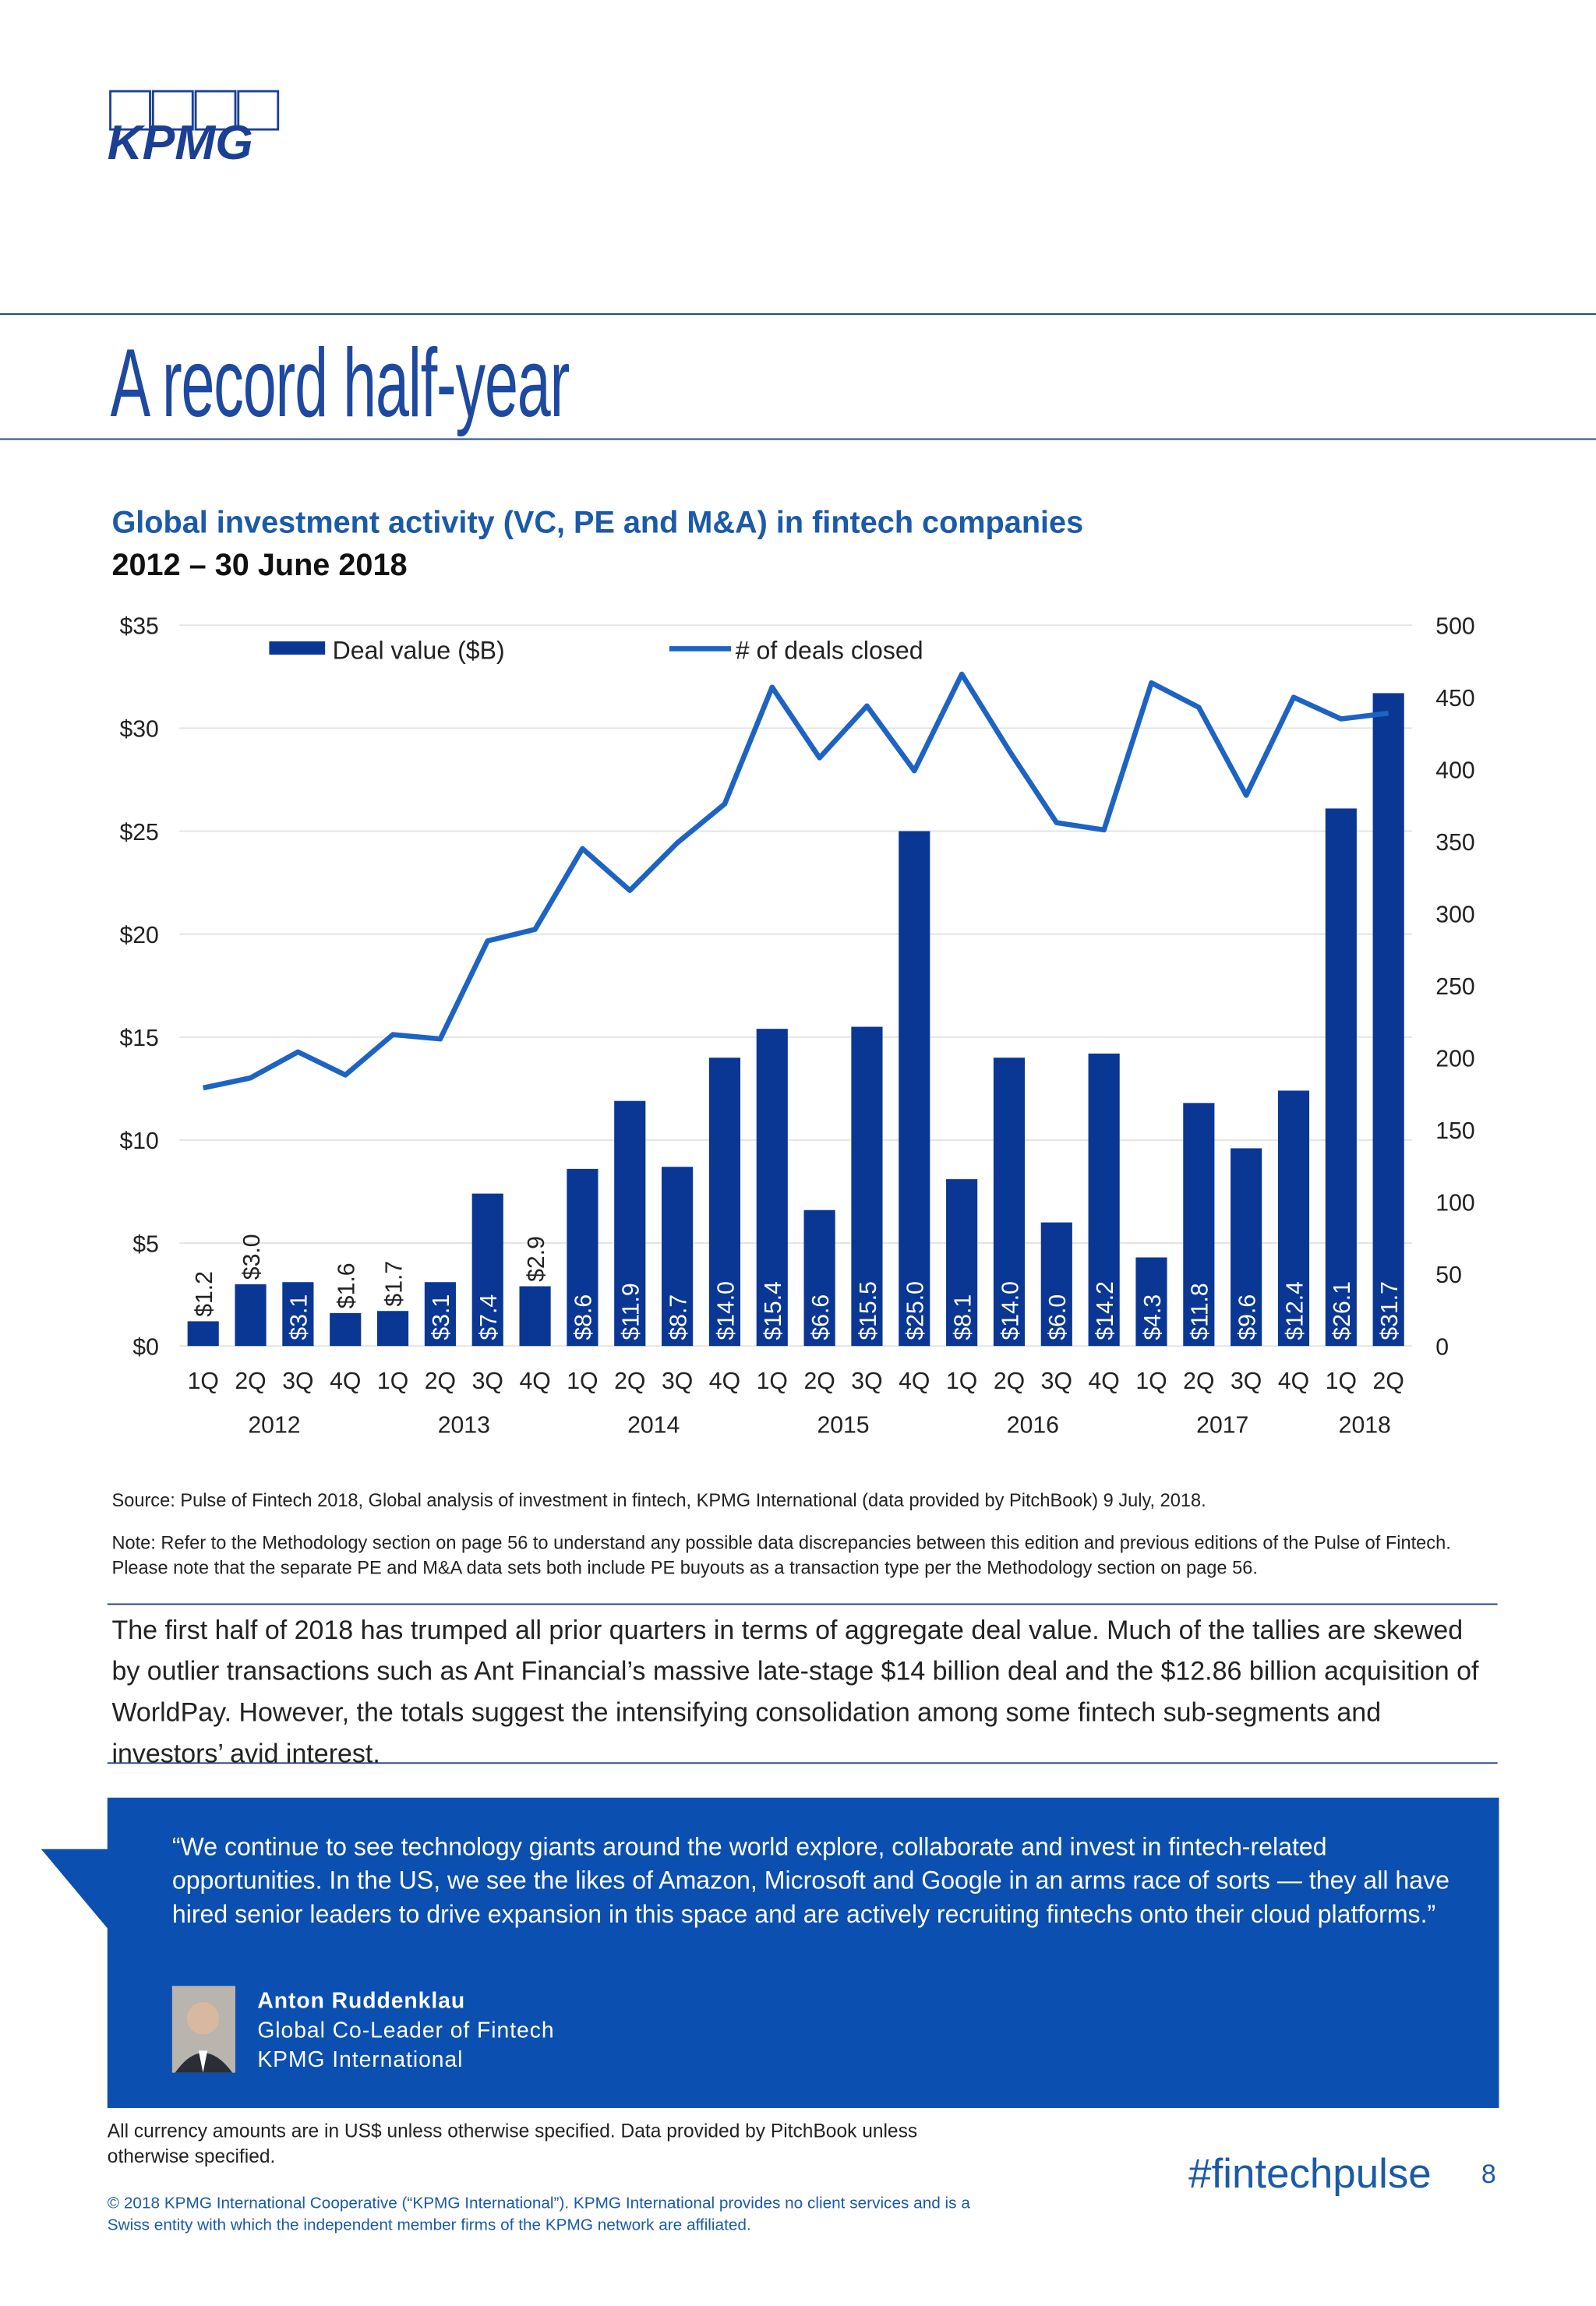 The image size is (1596, 2306). I want to click on data-label: $1.6, so click(347, 1285).